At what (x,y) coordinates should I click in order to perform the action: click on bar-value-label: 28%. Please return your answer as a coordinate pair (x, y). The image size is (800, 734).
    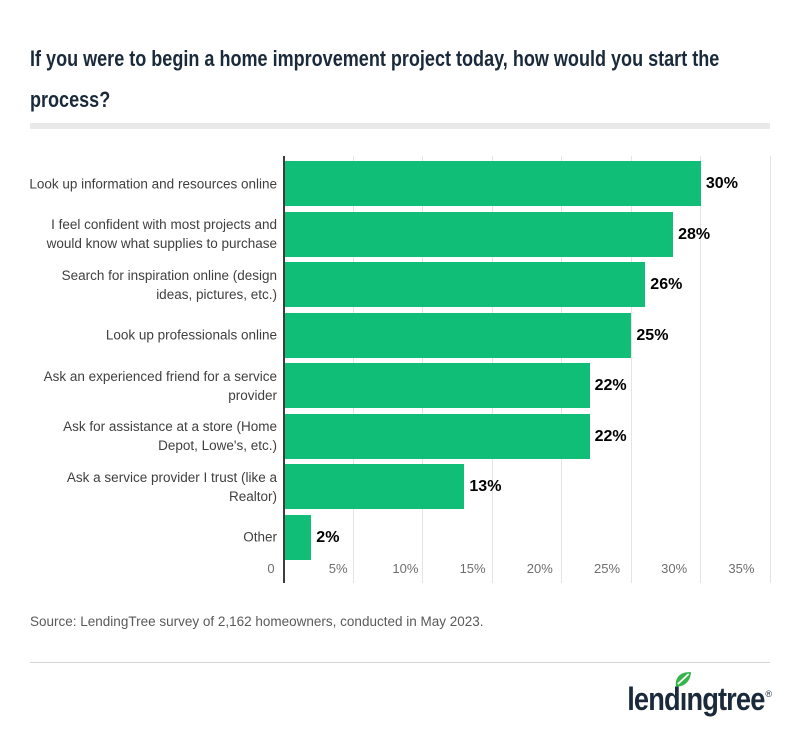
    Looking at the image, I should click on (694, 234).